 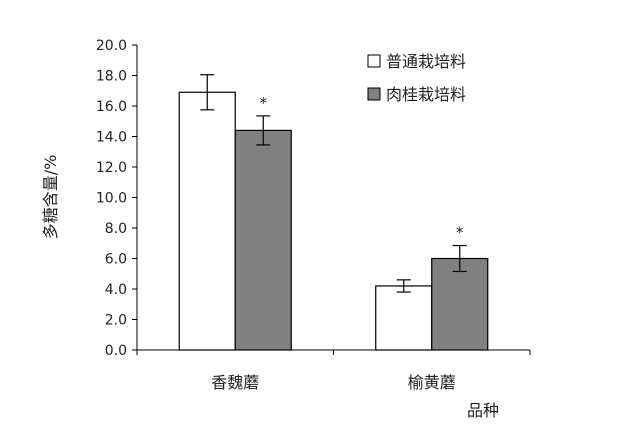 I want to click on category-labels: 香魏蘑 榆黄蘑, so click(x=333, y=382).